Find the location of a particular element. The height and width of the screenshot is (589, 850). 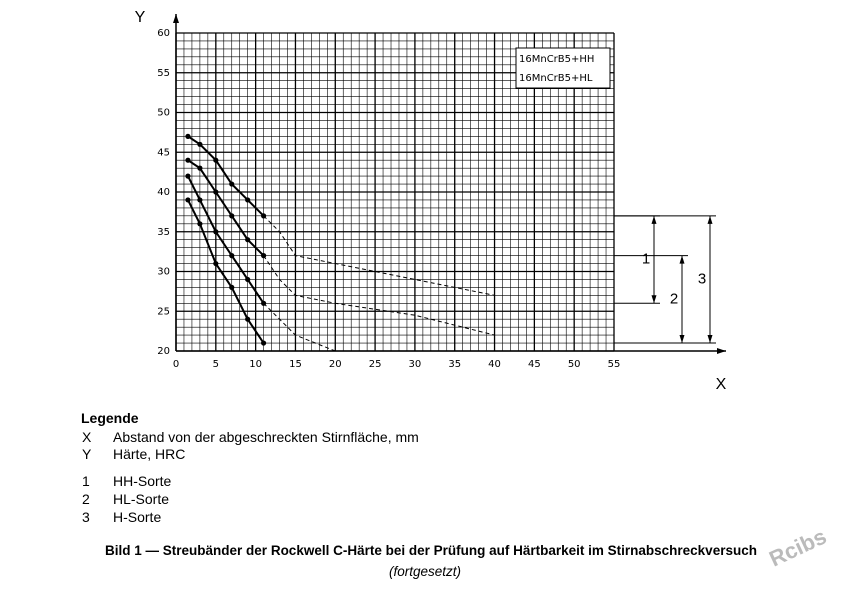

legend-text: Härte, HRC is located at coordinates (149, 454).